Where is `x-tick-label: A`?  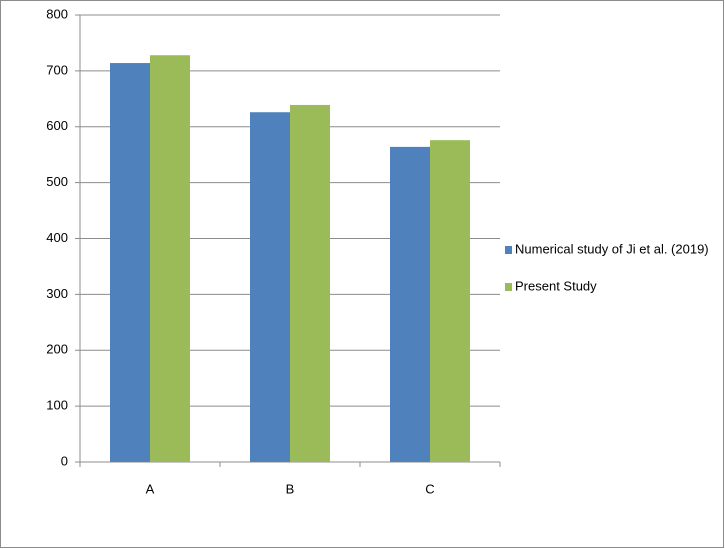 x-tick-label: A is located at coordinates (150, 488).